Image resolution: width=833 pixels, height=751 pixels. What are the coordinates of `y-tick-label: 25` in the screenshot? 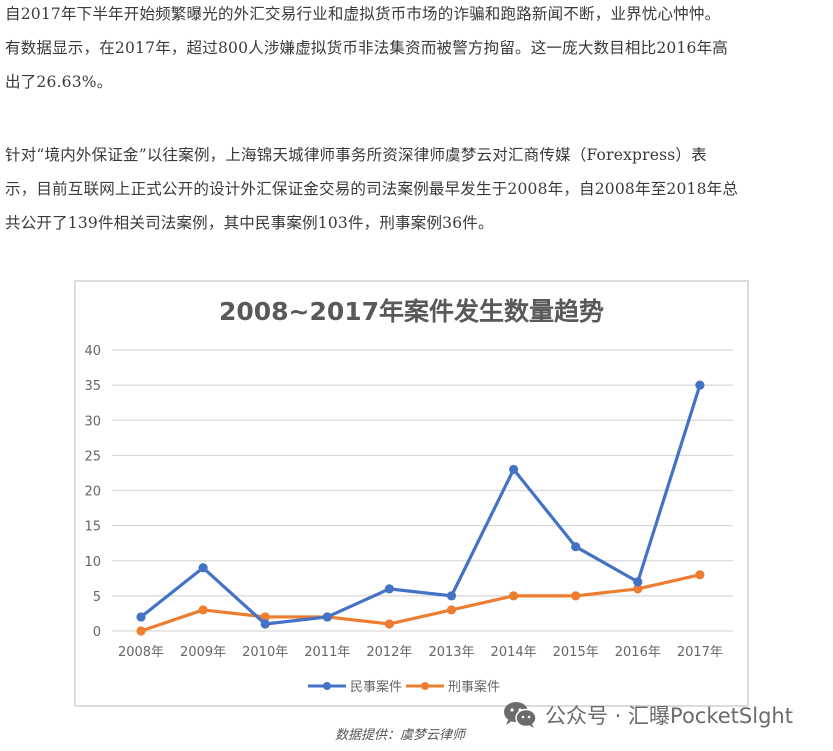 It's located at (92, 456).